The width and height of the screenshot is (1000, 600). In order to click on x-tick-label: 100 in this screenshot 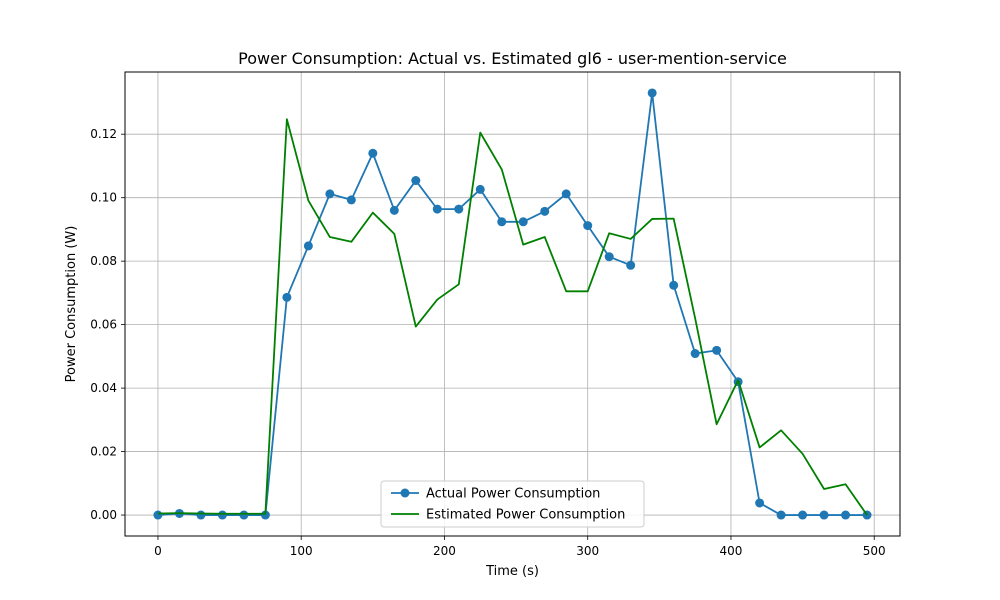, I will do `click(301, 551)`.